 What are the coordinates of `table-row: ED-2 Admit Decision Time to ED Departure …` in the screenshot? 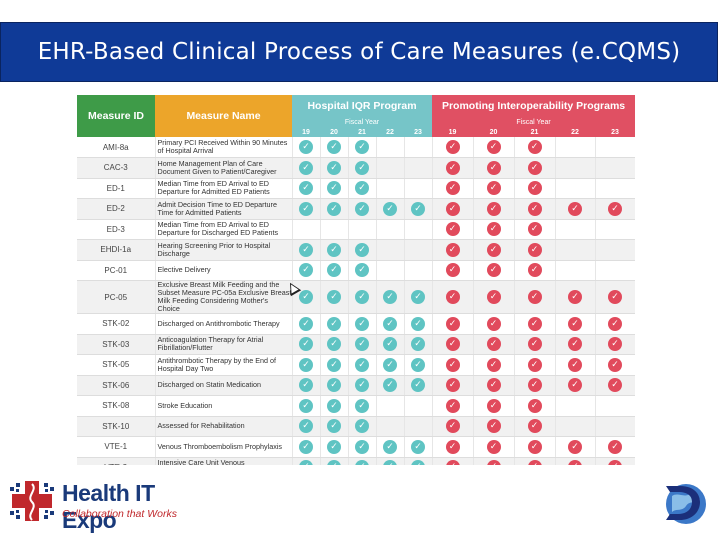 It's located at (356, 209).